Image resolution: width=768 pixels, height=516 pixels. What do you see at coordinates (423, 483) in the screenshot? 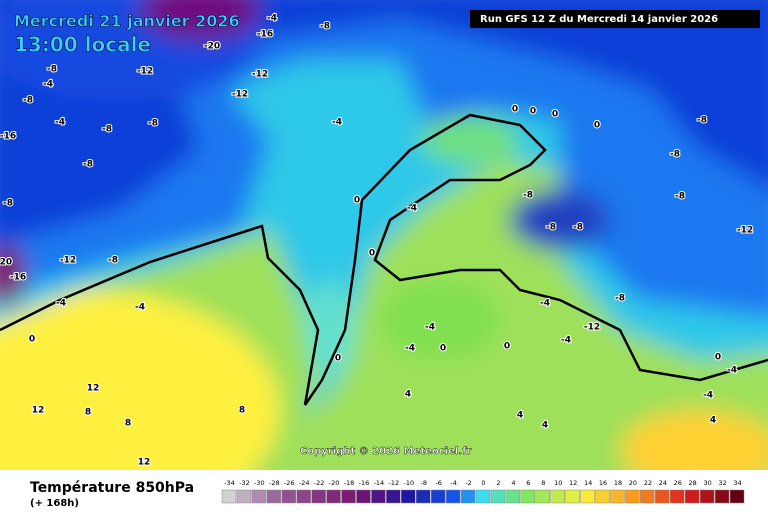
I see `scale-label: -8` at bounding box center [423, 483].